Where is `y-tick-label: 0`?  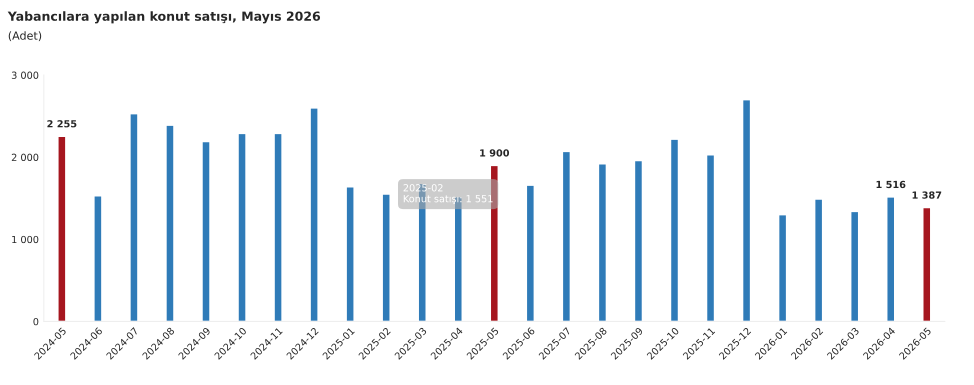 y-tick-label: 0 is located at coordinates (35, 322).